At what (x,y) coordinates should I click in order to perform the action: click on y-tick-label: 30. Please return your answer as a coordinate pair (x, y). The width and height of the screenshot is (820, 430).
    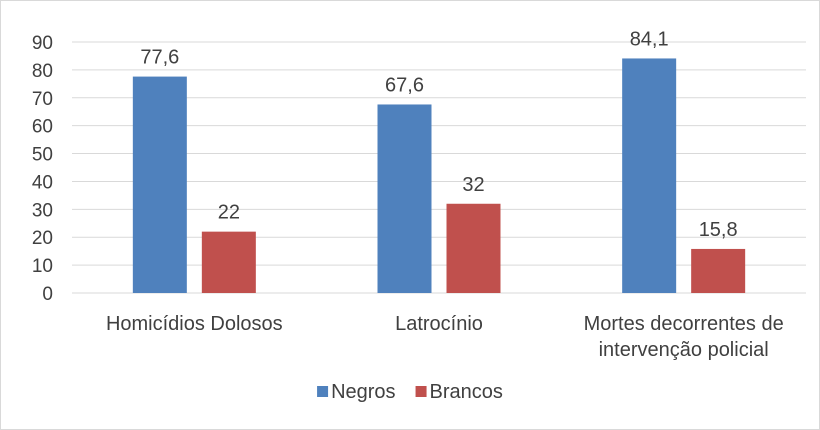
    Looking at the image, I should click on (42, 210).